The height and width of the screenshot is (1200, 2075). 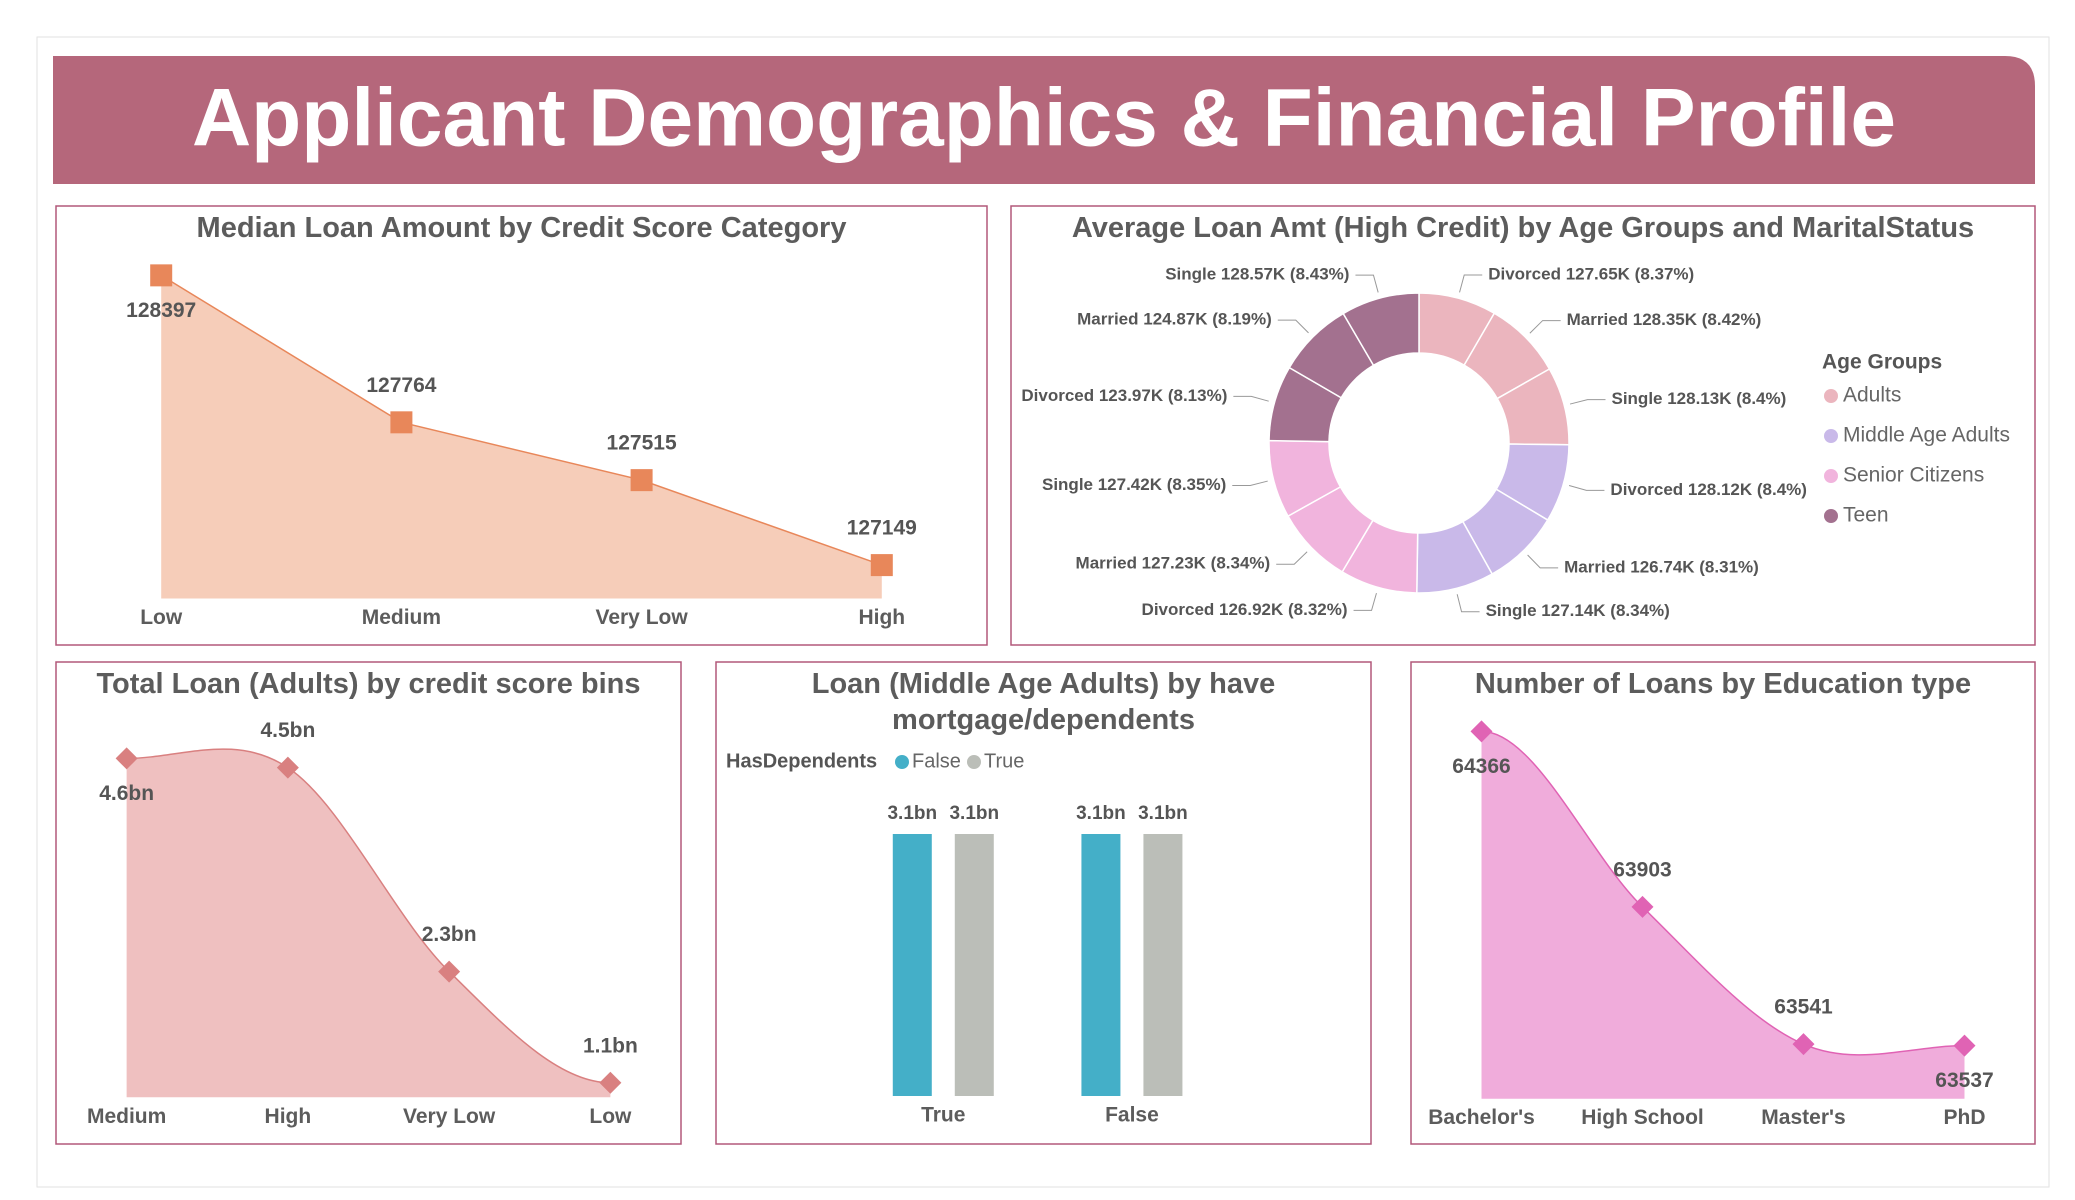 I want to click on legend-title: HasDependents, so click(x=801, y=761).